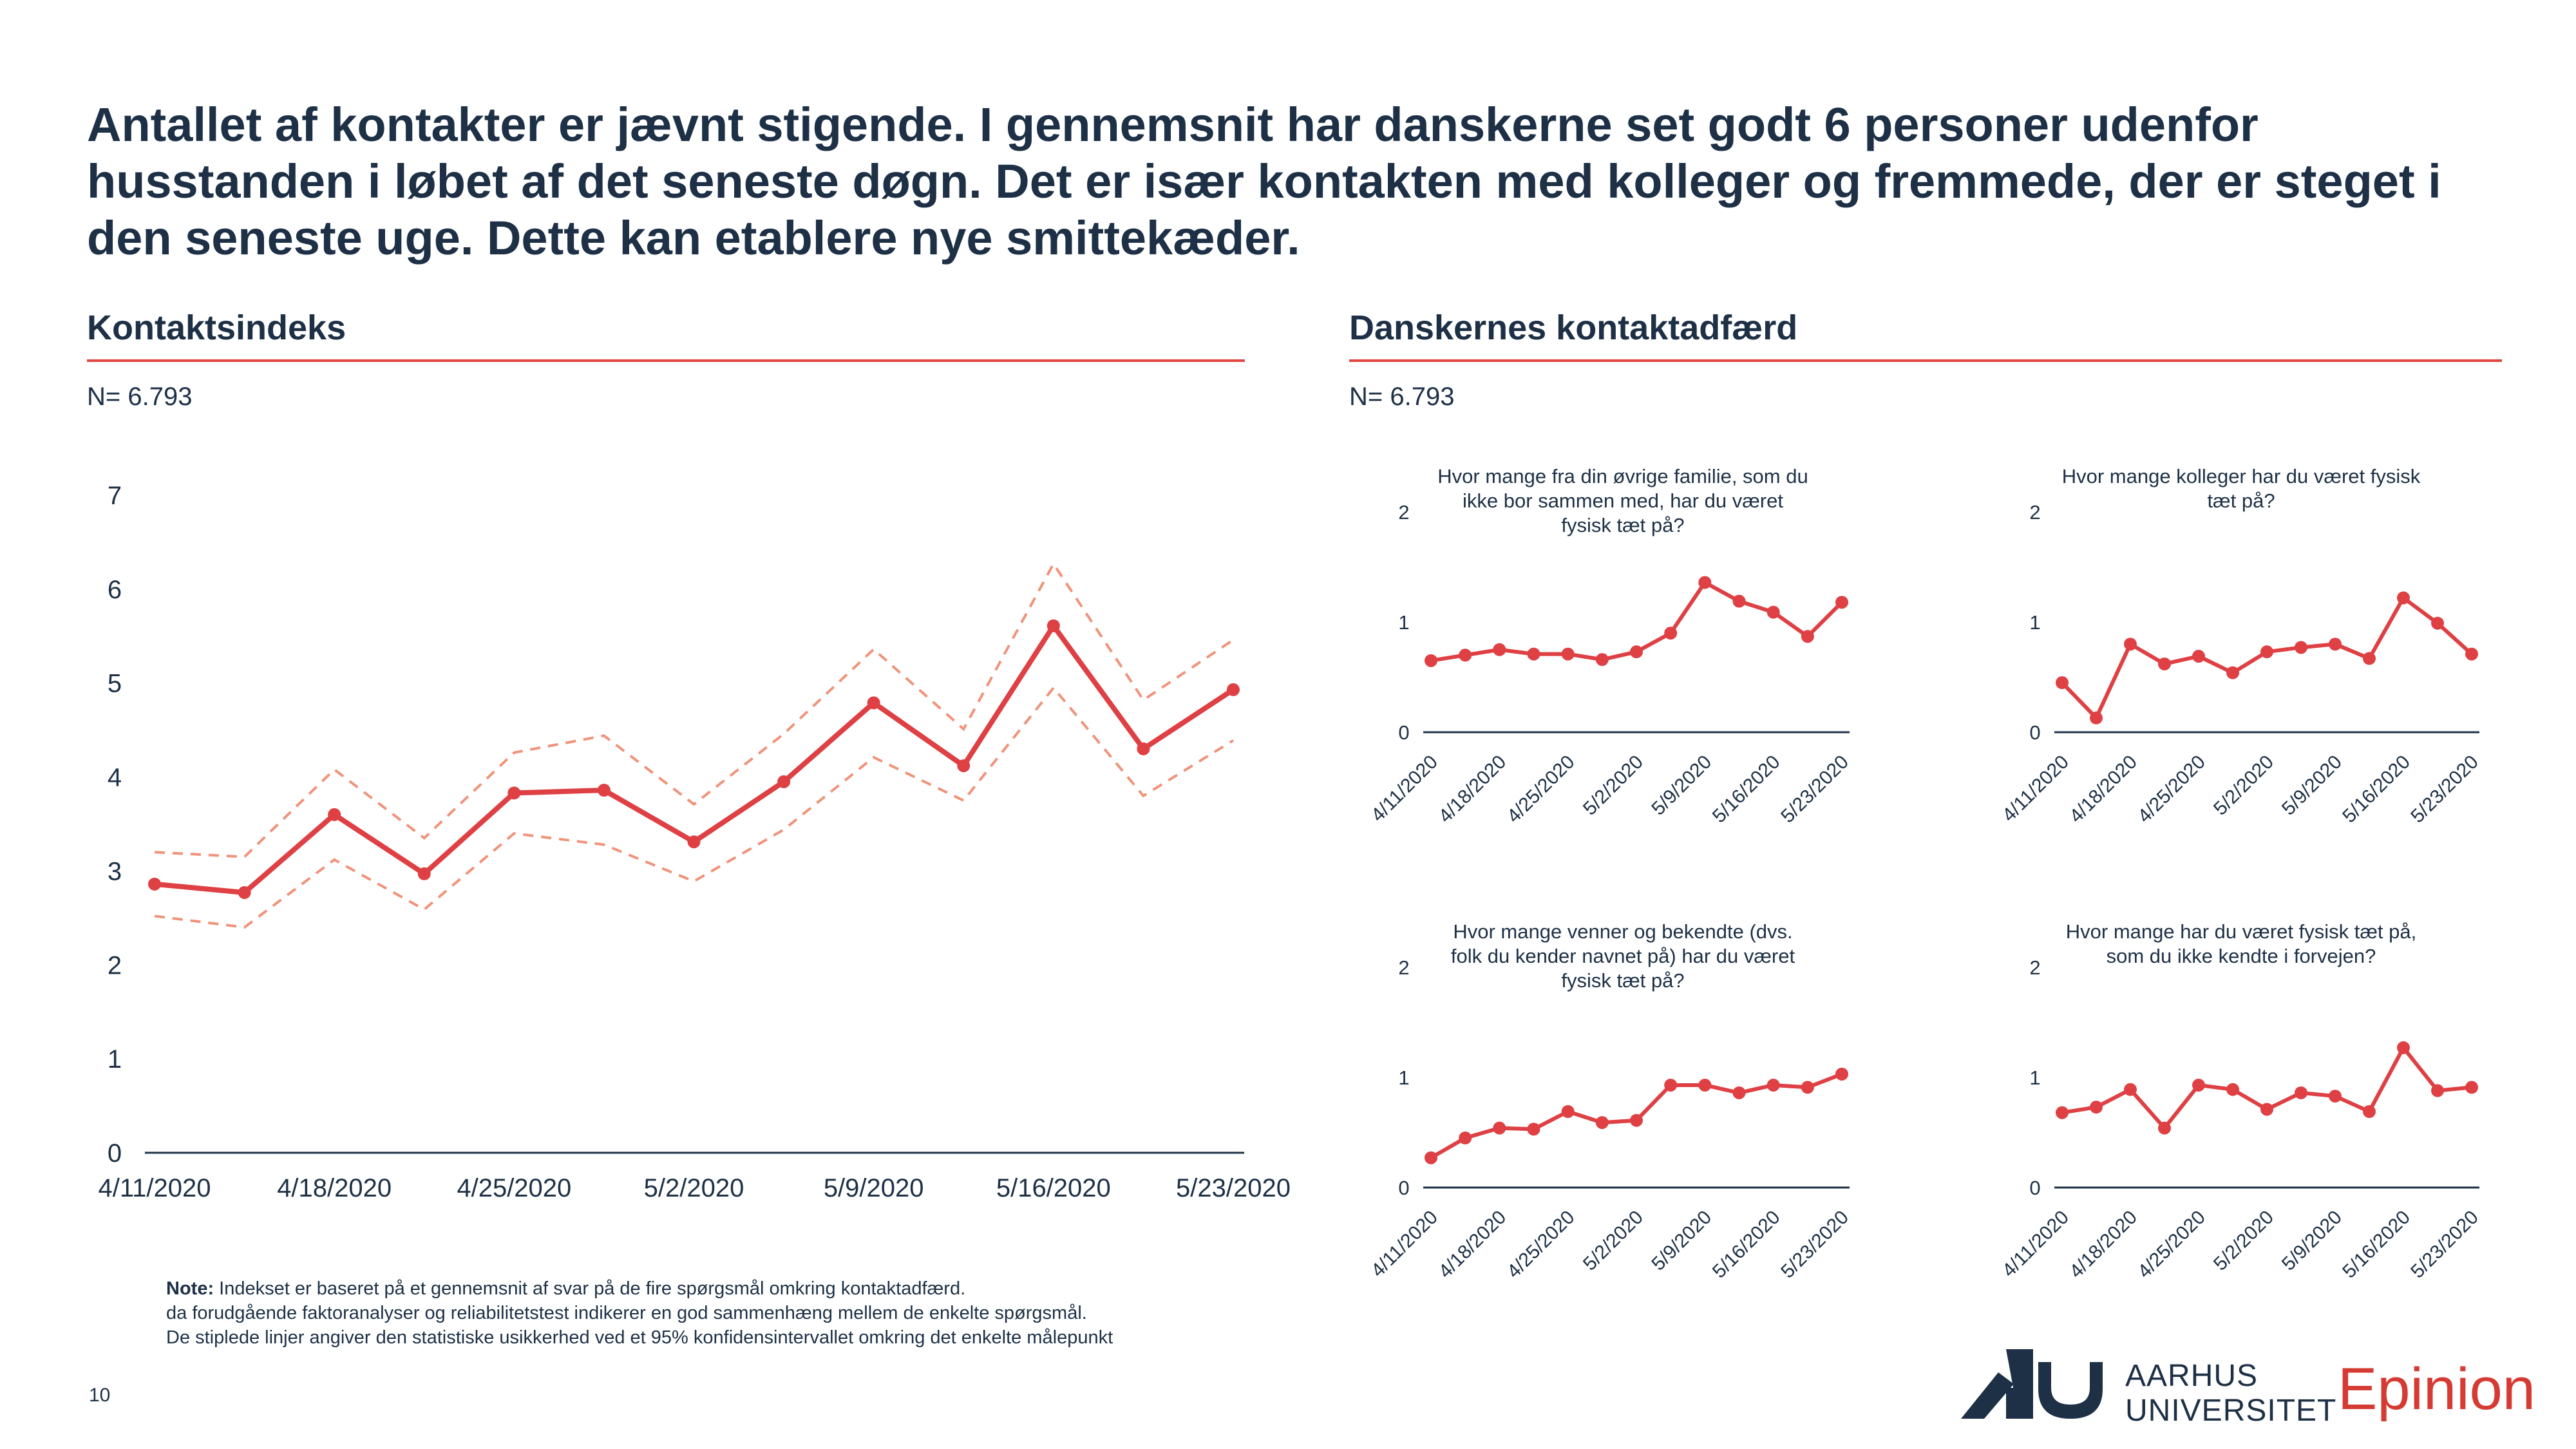 The width and height of the screenshot is (2576, 1449). Describe the element at coordinates (2231, 1411) in the screenshot. I see `university-line-2: UNIVERSITET` at that location.